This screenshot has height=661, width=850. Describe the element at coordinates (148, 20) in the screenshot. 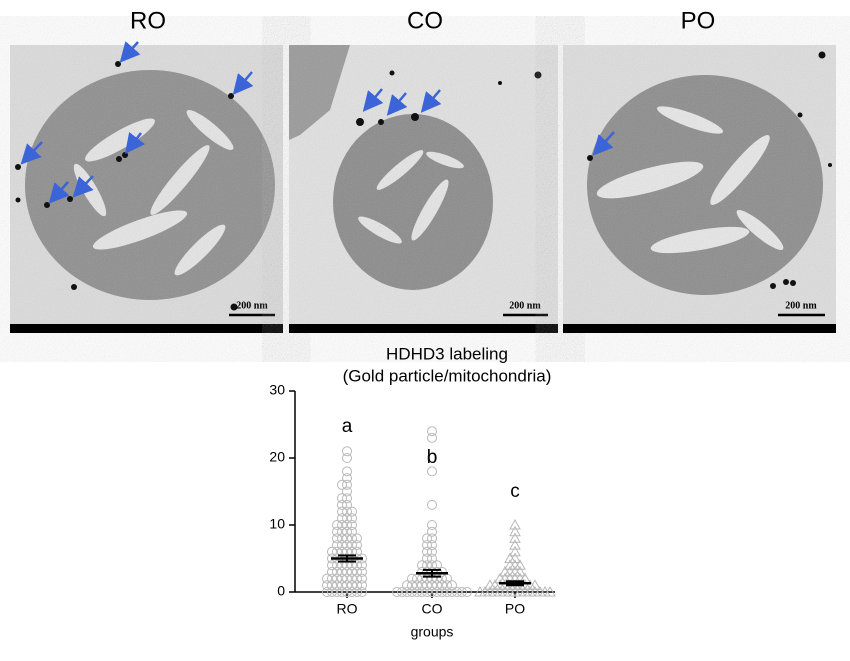

I see `panel-label: RO` at that location.